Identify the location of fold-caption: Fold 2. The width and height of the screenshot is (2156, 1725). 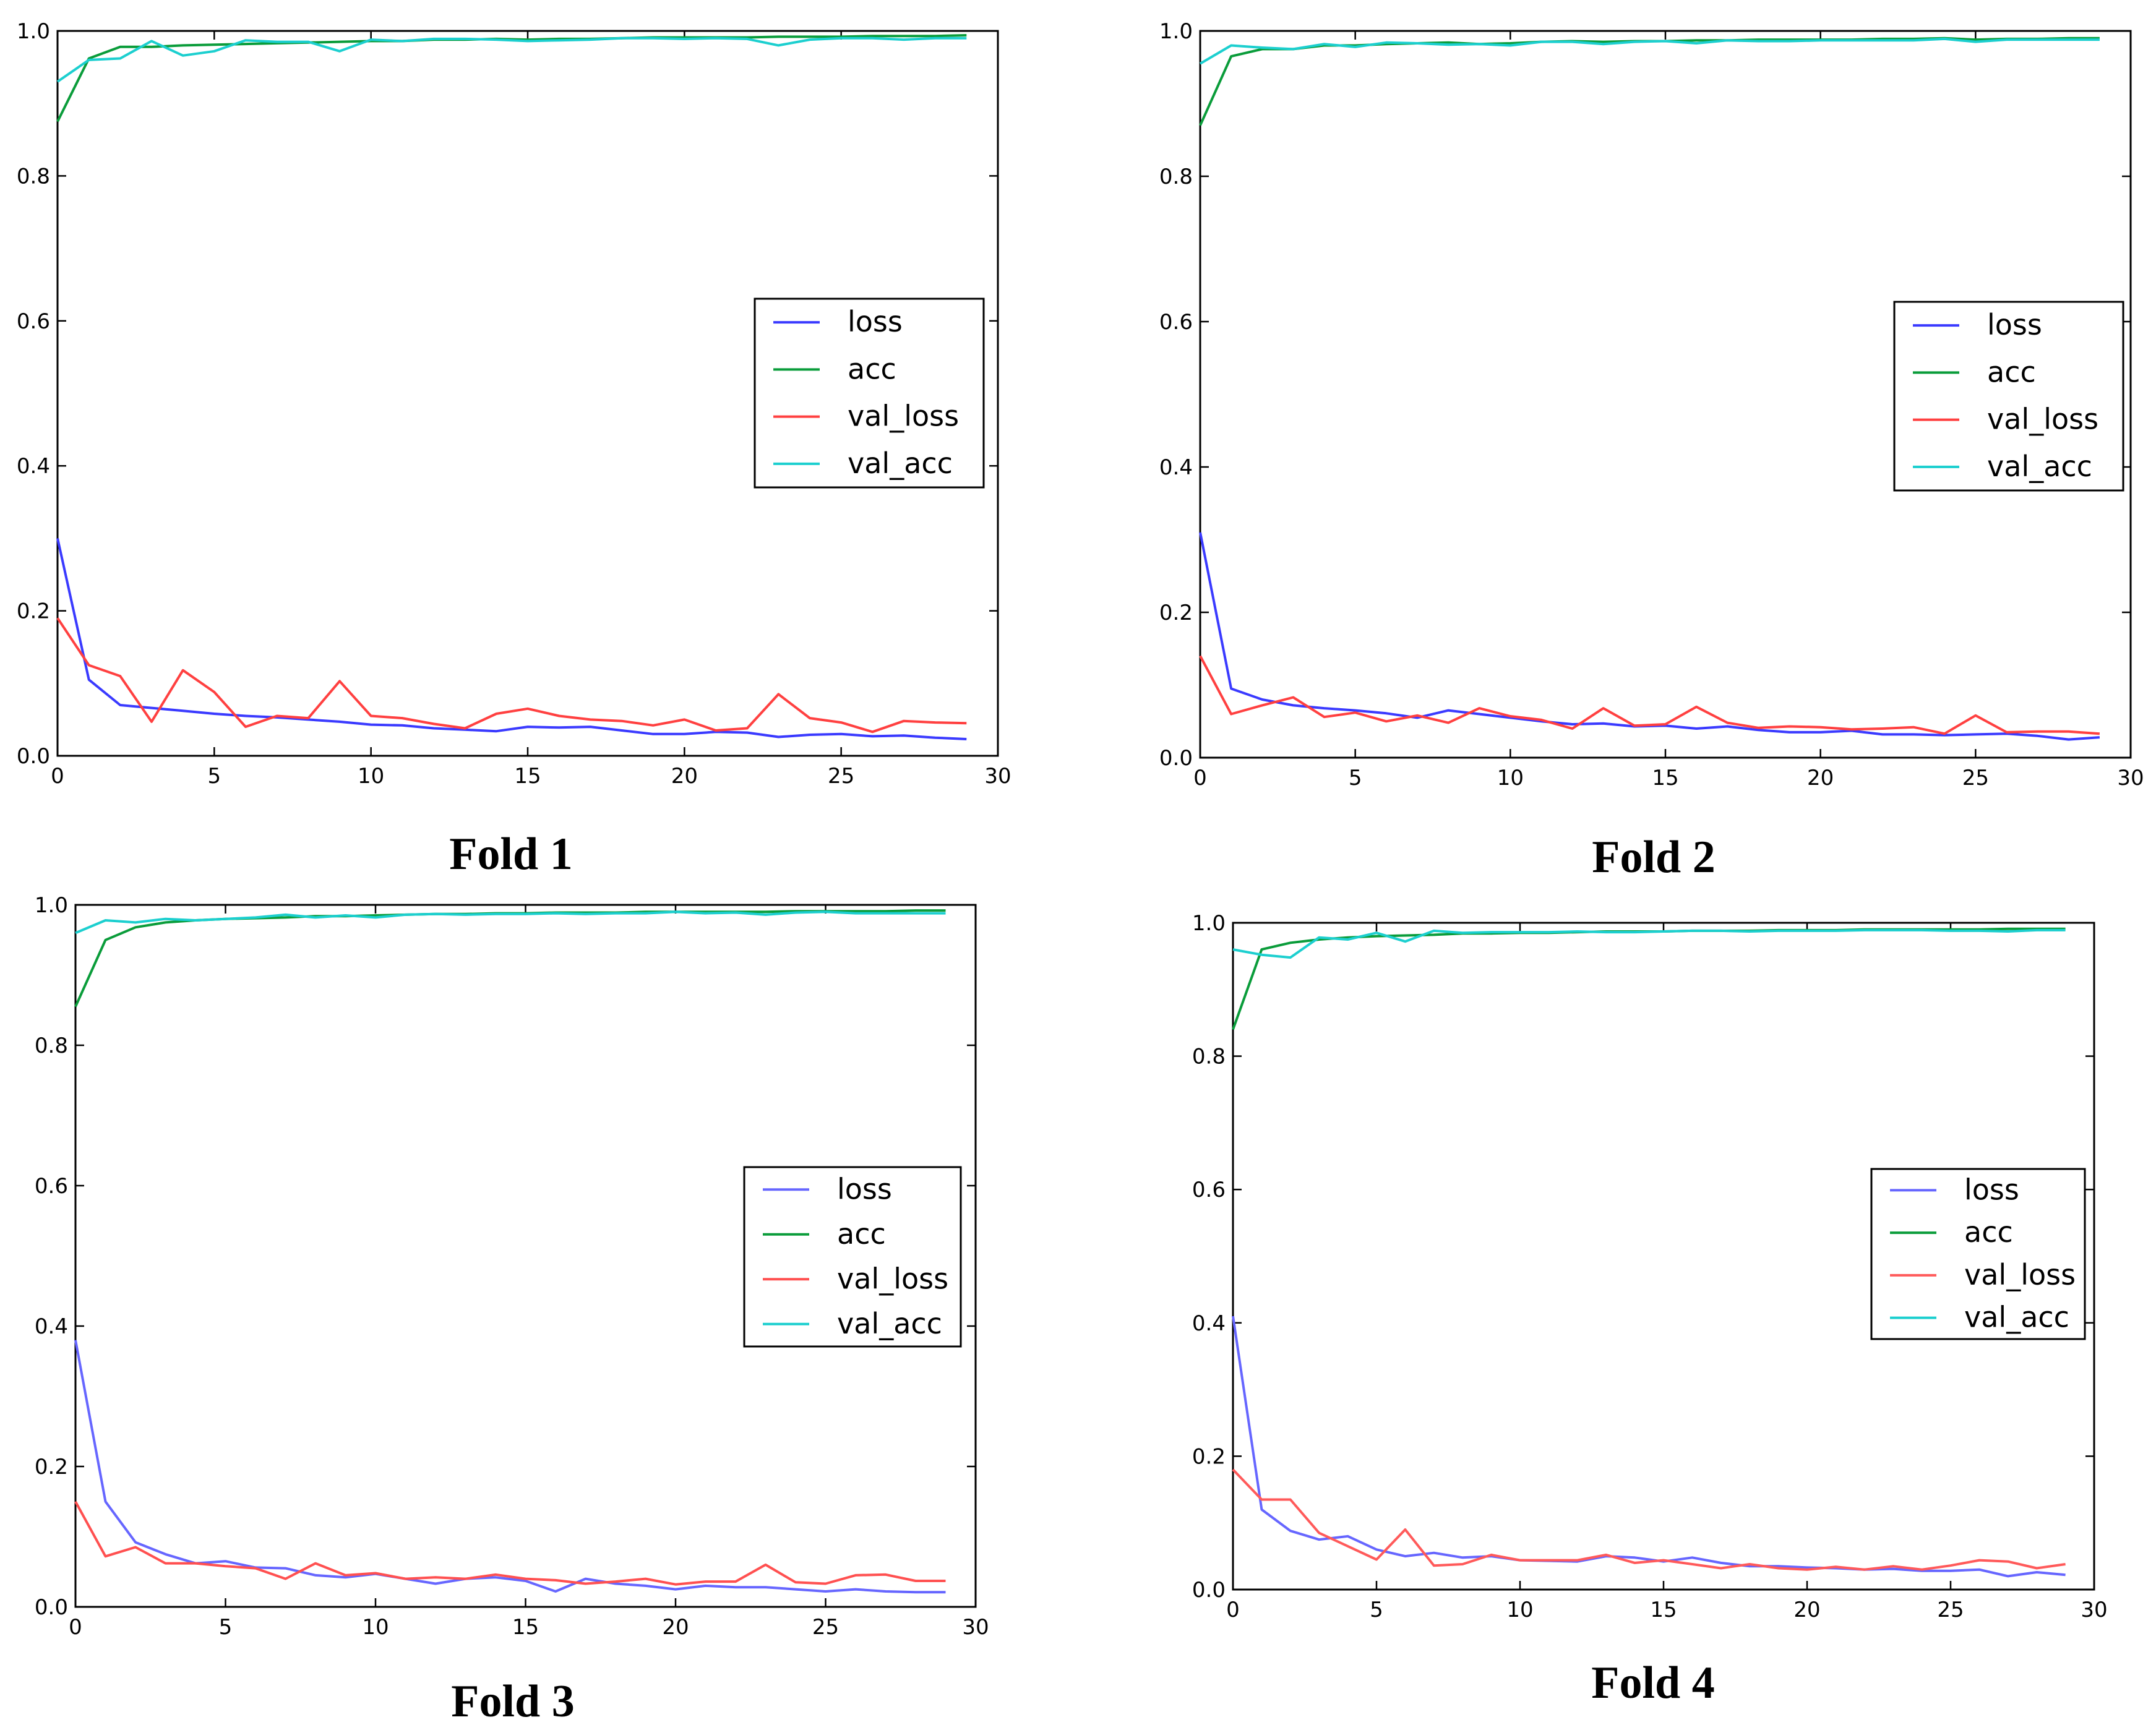
(1653, 858).